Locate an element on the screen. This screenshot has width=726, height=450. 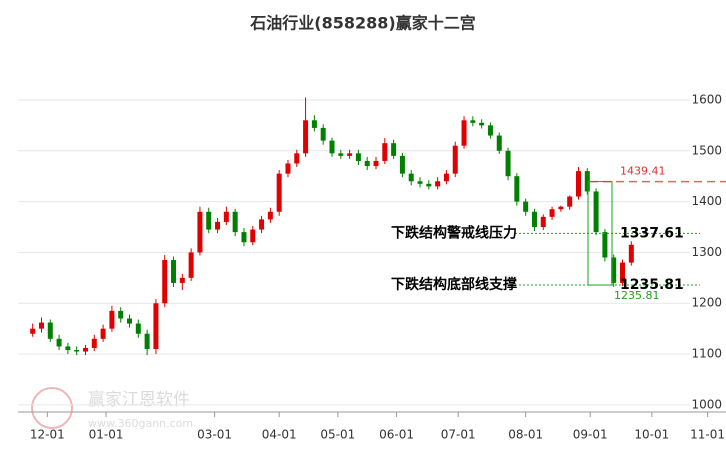
high-line-label: 1439.41 is located at coordinates (643, 171).